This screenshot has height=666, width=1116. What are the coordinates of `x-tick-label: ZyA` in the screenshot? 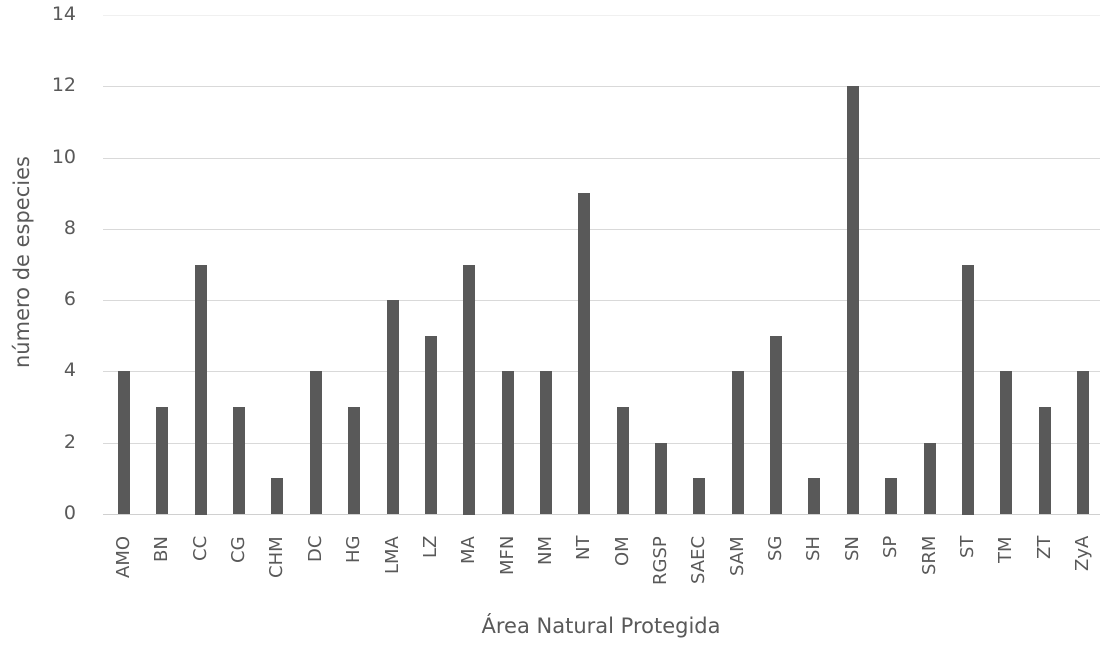 It's located at (1082, 553).